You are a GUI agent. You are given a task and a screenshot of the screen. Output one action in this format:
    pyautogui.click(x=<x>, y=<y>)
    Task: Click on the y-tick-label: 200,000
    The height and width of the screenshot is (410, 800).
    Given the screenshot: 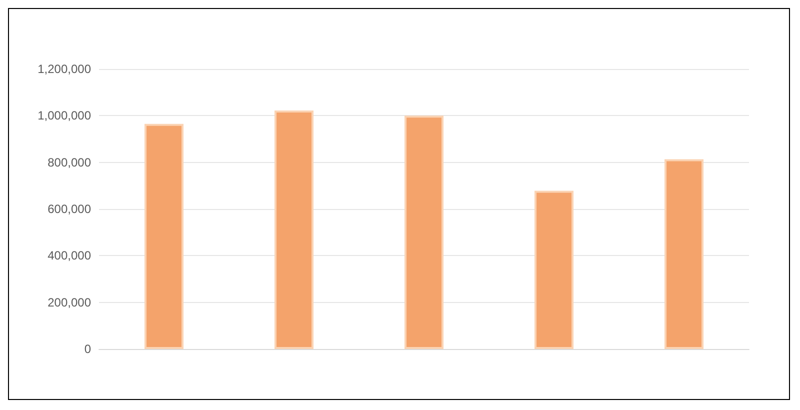 What is the action you would take?
    pyautogui.click(x=70, y=302)
    